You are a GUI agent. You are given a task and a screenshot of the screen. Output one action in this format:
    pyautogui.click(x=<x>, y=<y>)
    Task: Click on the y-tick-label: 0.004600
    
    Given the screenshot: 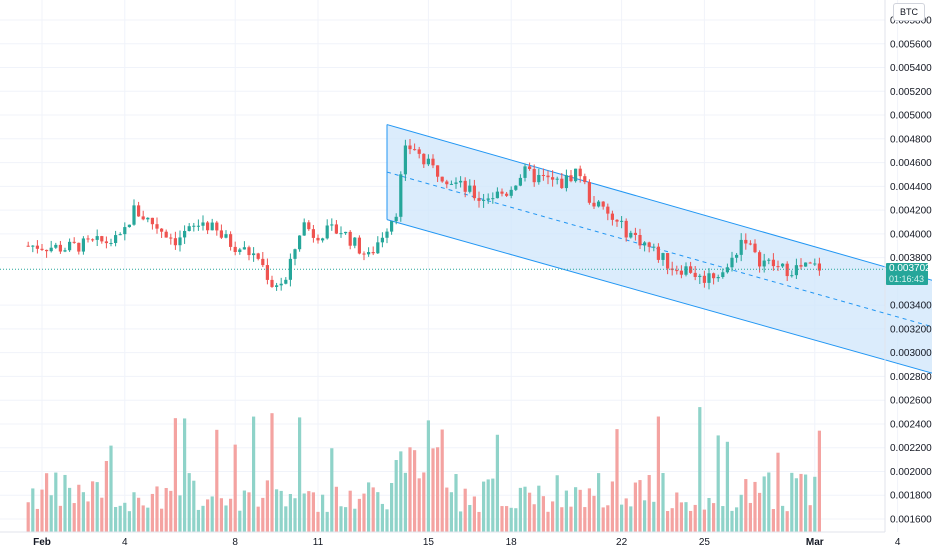 What is the action you would take?
    pyautogui.click(x=911, y=163)
    